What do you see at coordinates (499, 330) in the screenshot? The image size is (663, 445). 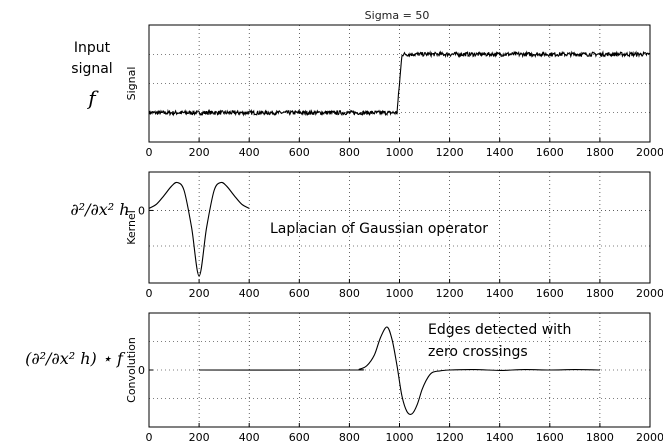 I see `edges-annotation-line1: Edges detected with` at bounding box center [499, 330].